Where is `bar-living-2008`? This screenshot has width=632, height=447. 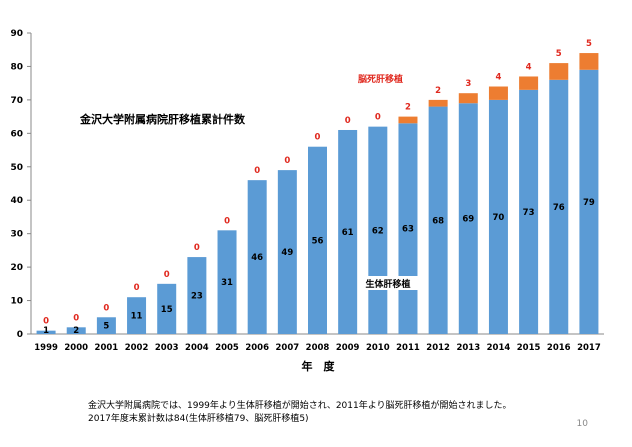 bar-living-2008 is located at coordinates (317, 240).